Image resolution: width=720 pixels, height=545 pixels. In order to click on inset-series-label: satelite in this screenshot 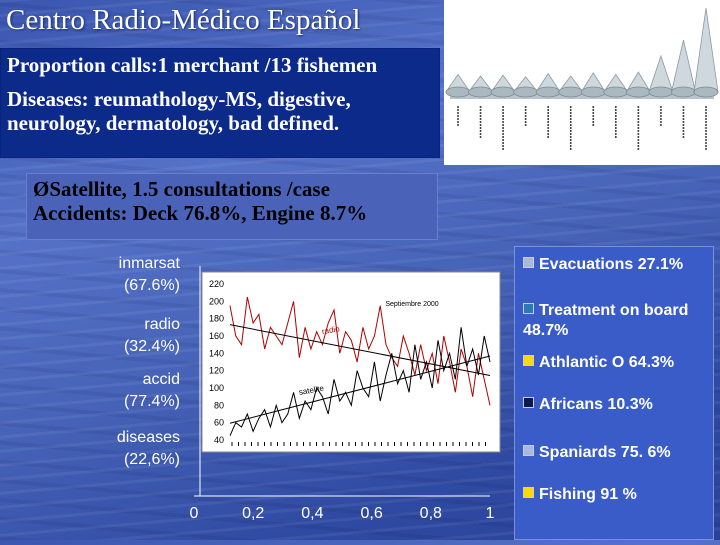, I will do `click(311, 390)`.